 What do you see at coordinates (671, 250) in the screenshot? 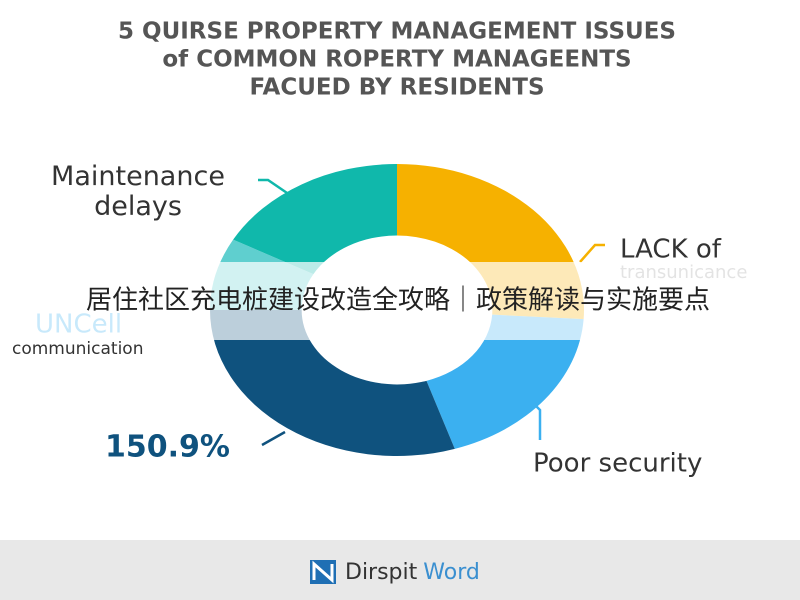
I see `segment-label: LACK of` at bounding box center [671, 250].